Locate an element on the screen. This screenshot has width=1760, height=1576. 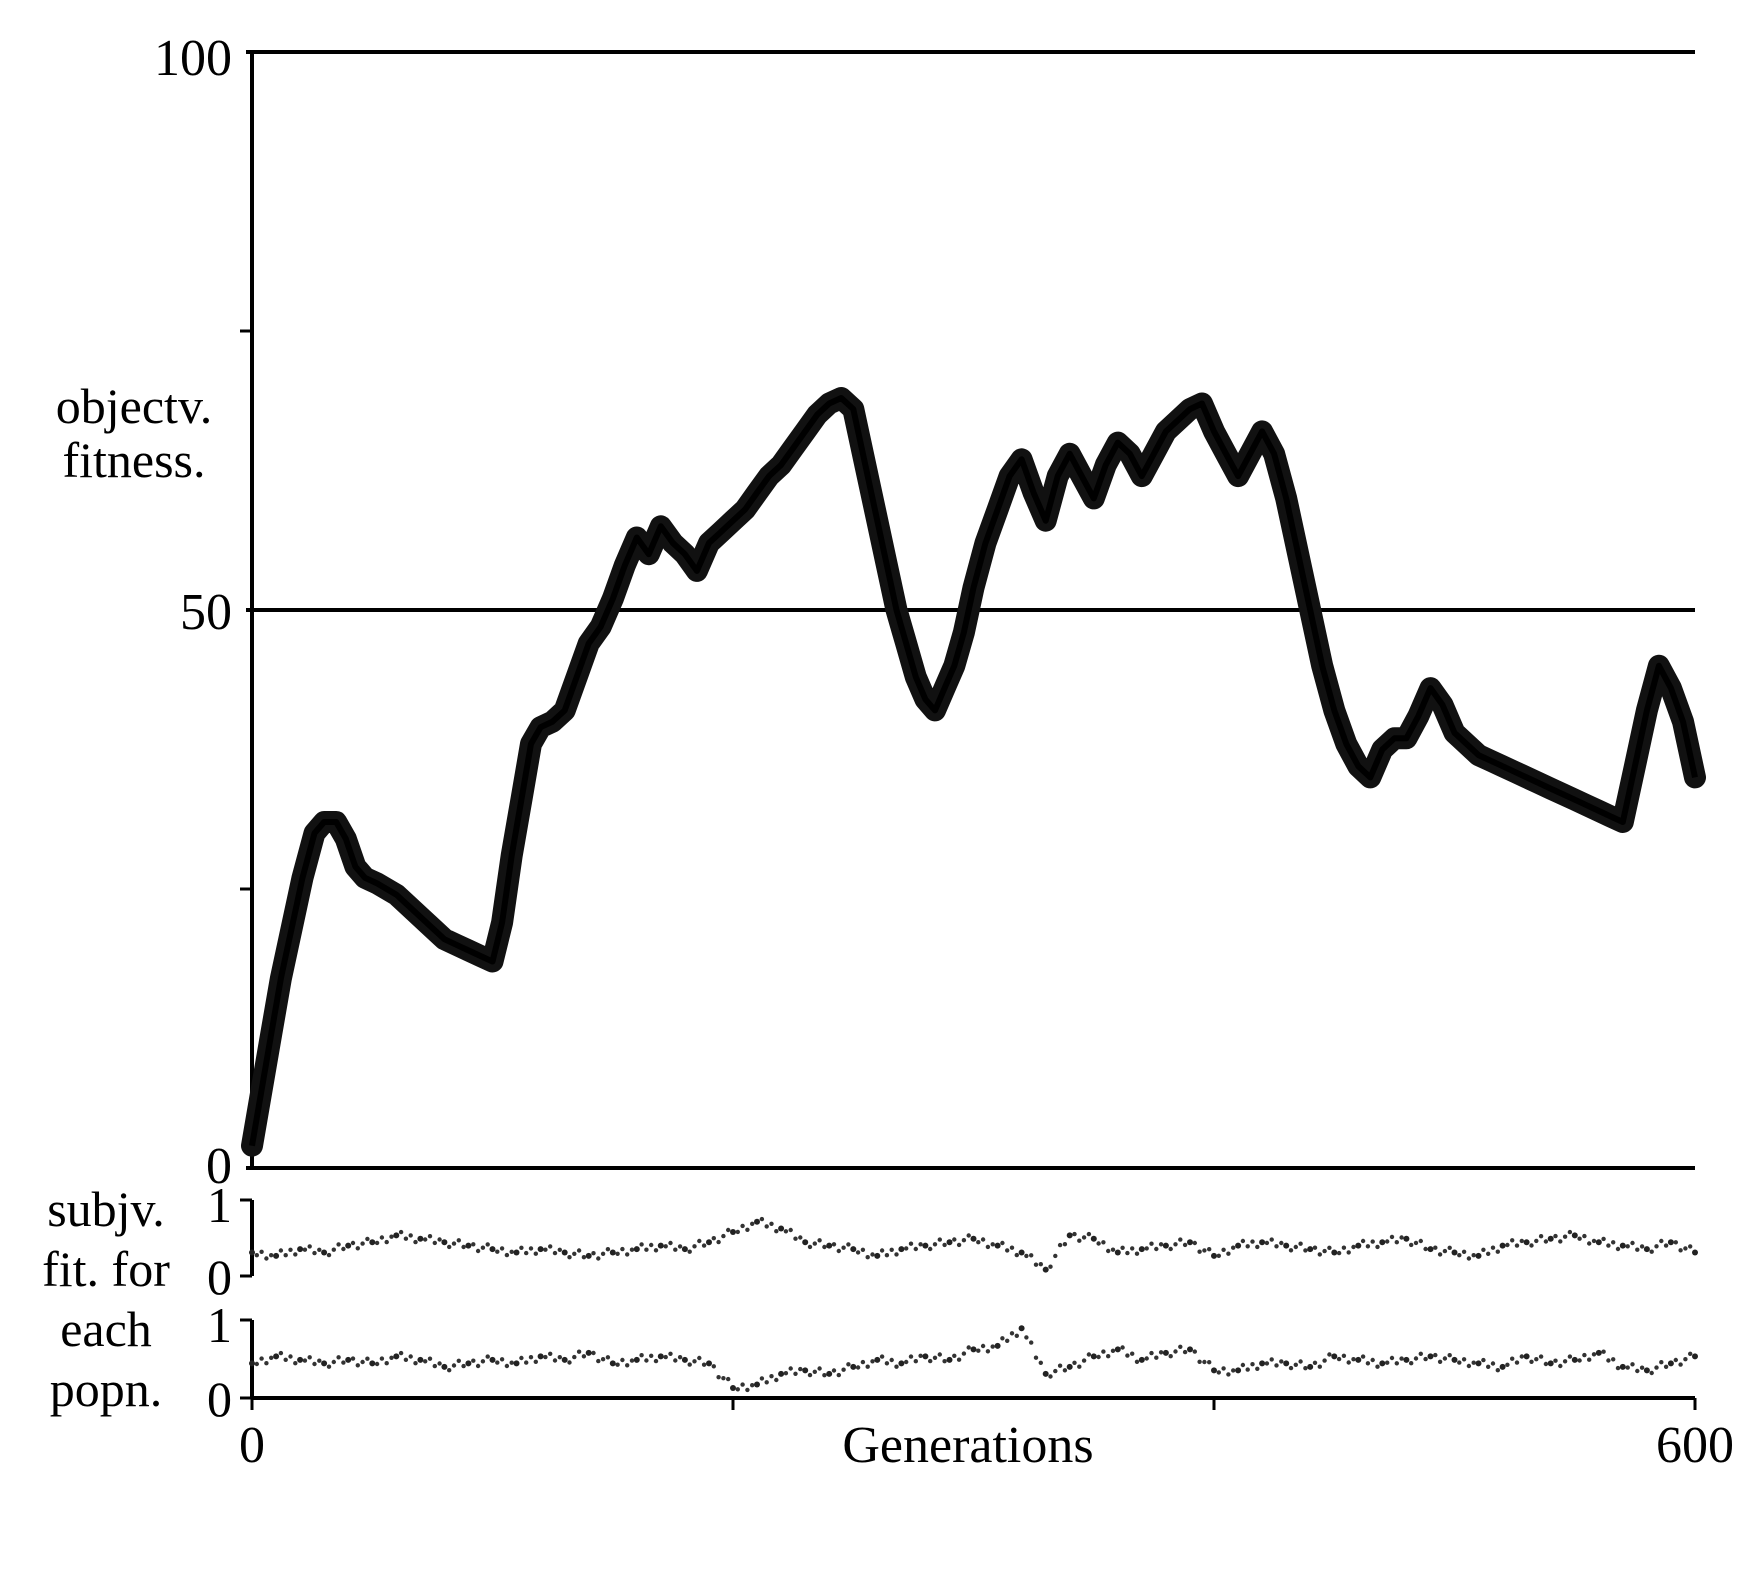
x-axis: 0 600 Generations is located at coordinates (986, 1435).